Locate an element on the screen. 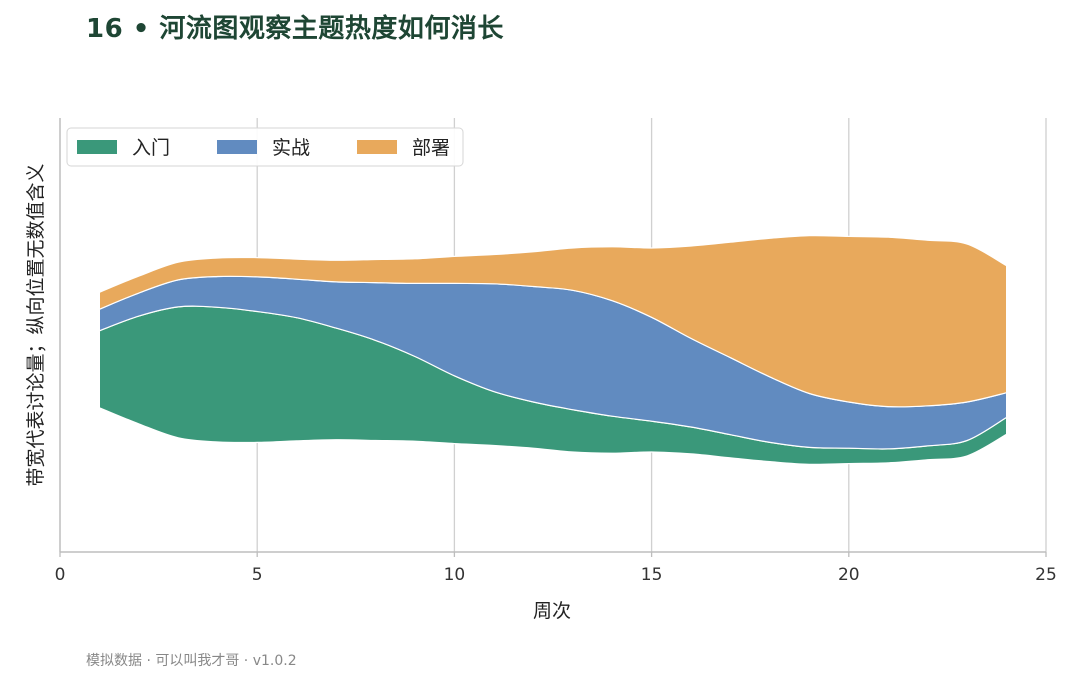 The image size is (1080, 675). x-tick-label-5: 5 is located at coordinates (257, 575).